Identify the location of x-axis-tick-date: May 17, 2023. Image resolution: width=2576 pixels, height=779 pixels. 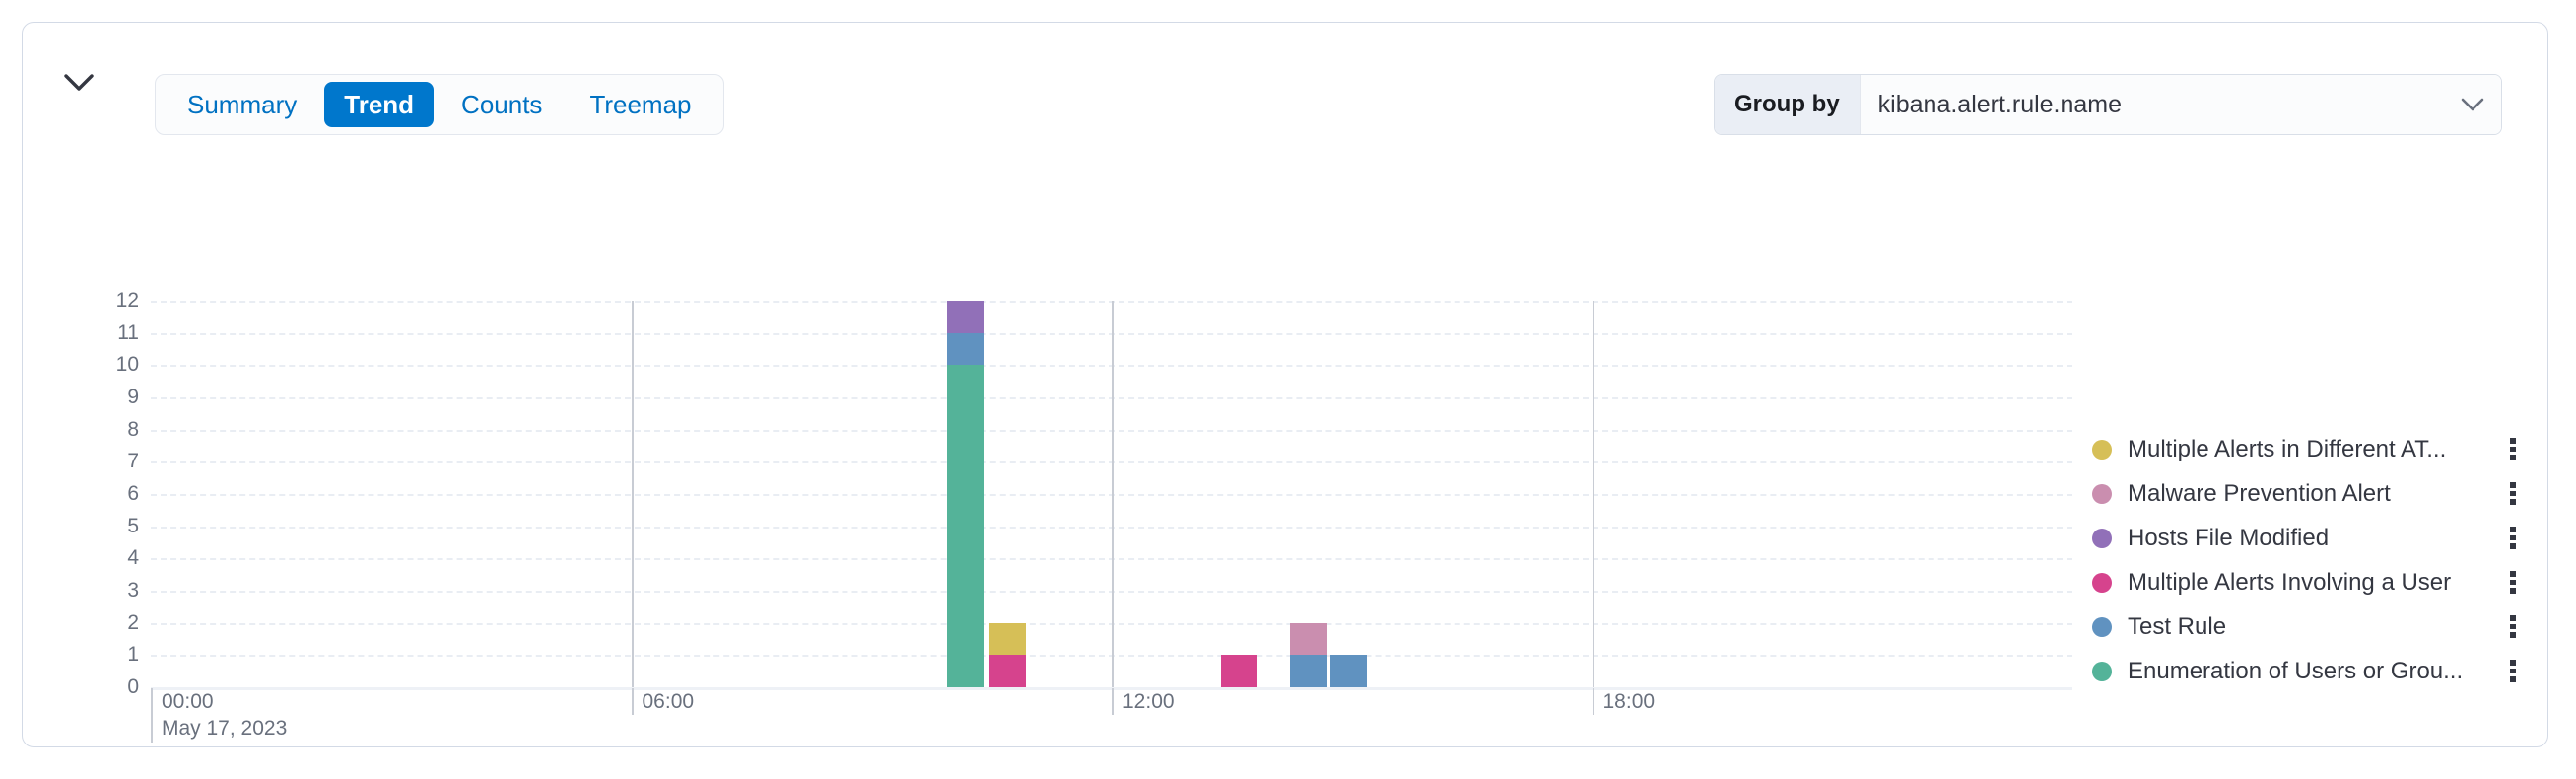
(225, 729).